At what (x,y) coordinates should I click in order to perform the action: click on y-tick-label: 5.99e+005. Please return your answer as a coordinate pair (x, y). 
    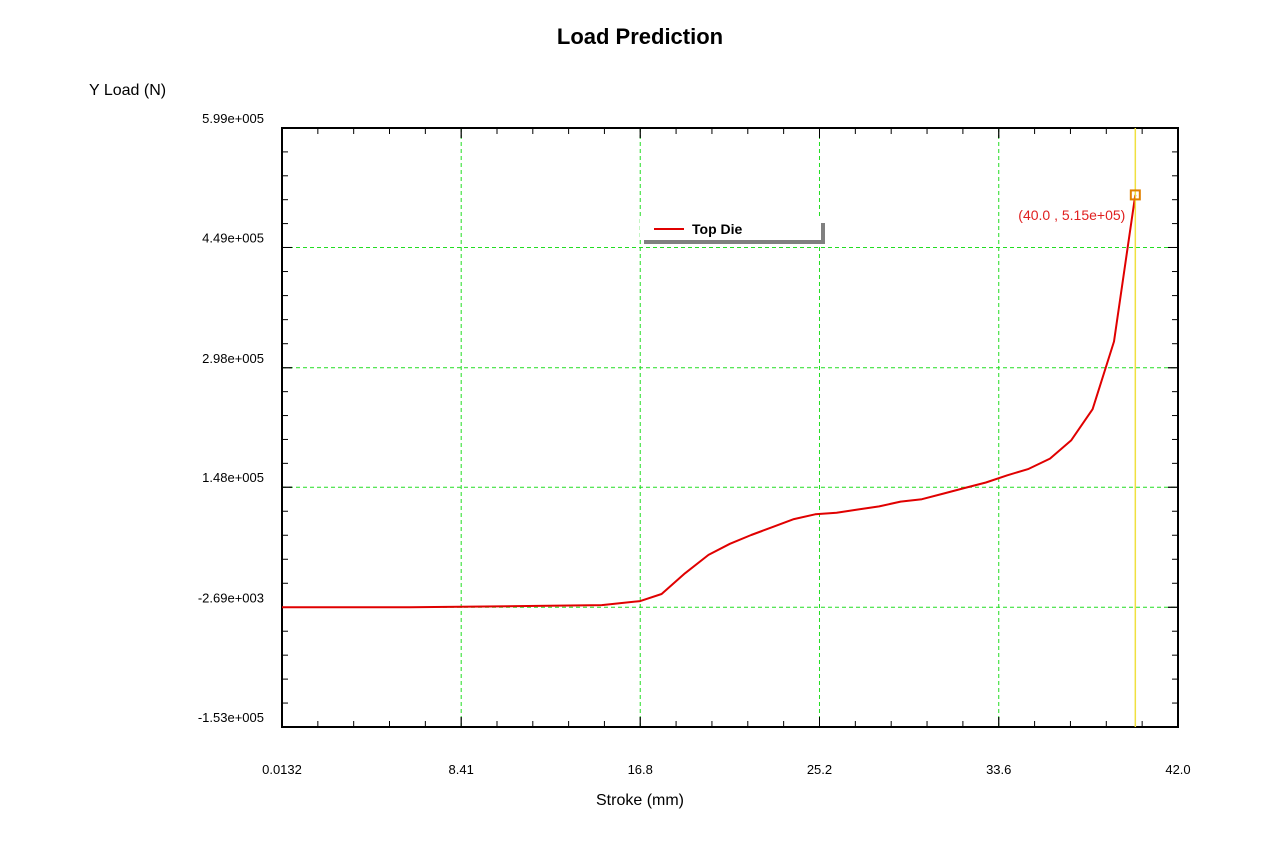
    Looking at the image, I should click on (233, 118).